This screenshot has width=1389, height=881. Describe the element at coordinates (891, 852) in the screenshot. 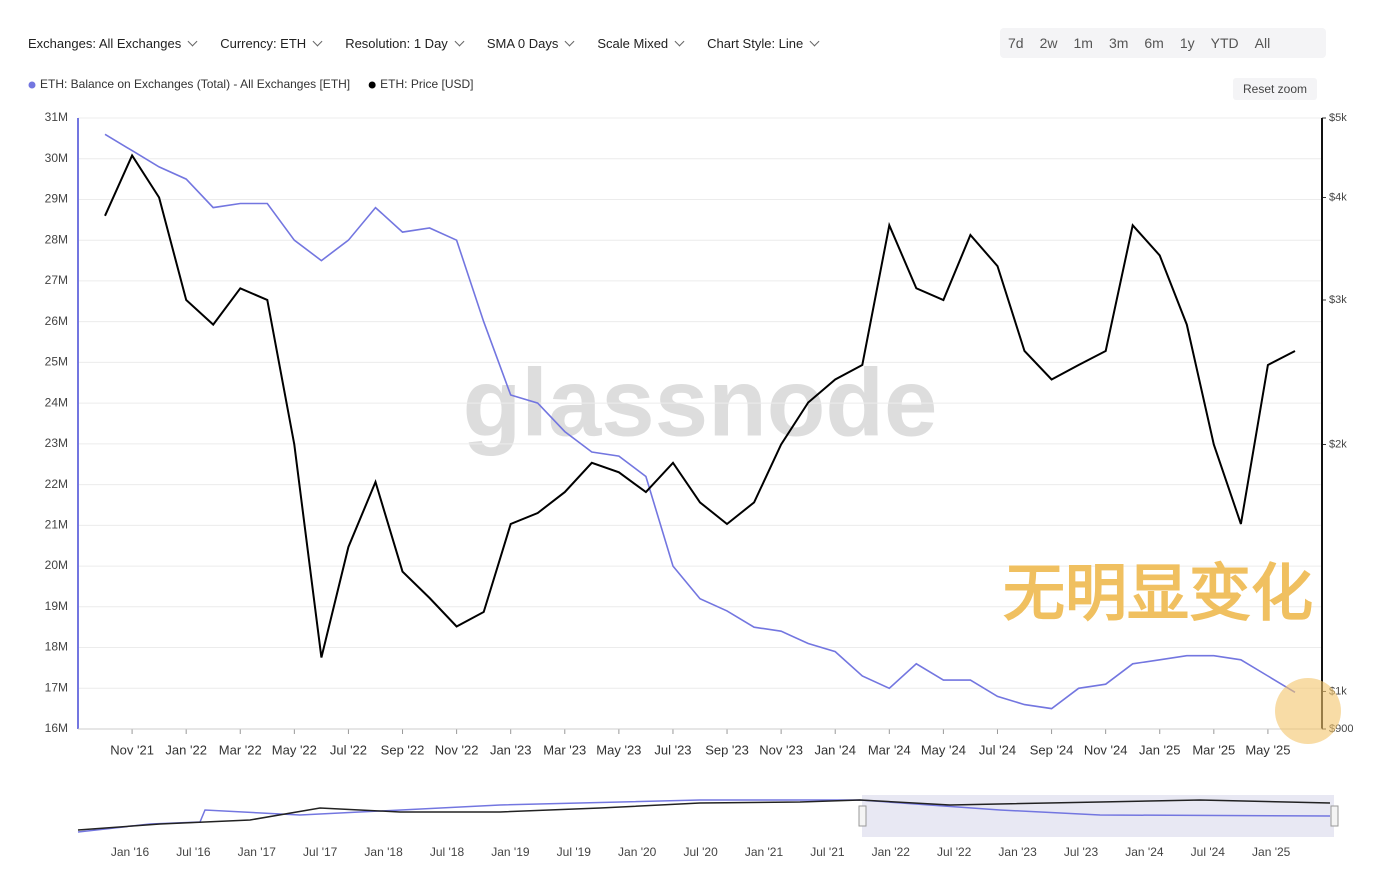

I see `navigator-label: Jan '22` at that location.